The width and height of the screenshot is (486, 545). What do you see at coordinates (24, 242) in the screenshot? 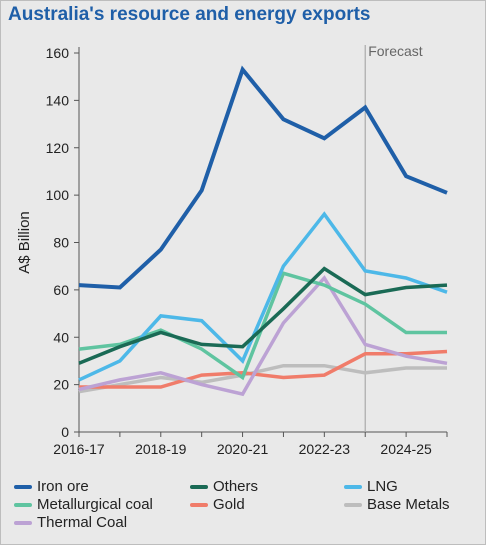
I see `y-axis-label: A$ Billion` at bounding box center [24, 242].